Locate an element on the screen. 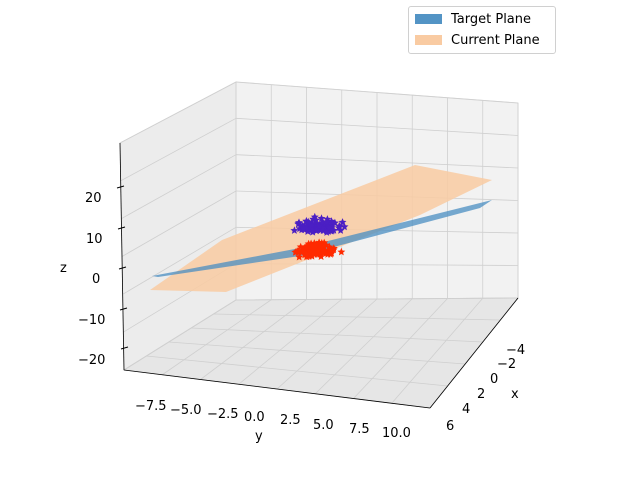  y-axis-line is located at coordinates (277, 389).